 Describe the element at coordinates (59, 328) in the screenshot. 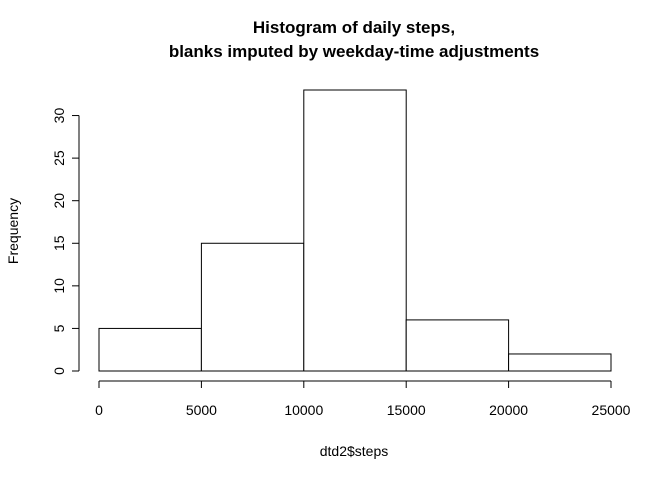

I see `y-tick-label-1: 5` at that location.